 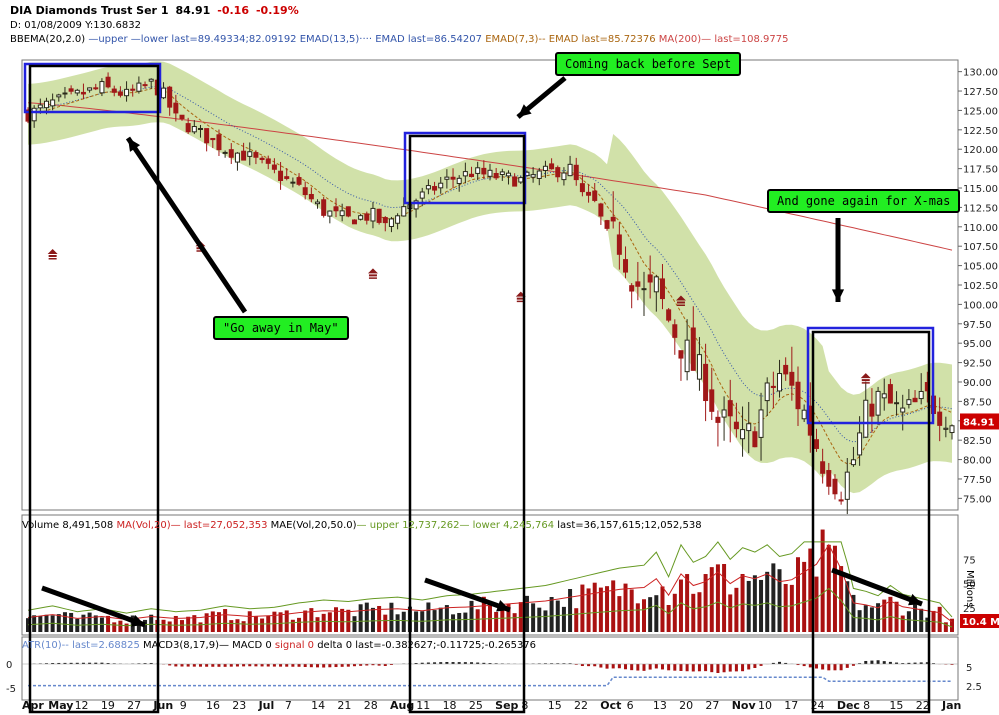 I want to click on box-sept-black, so click(x=467, y=424).